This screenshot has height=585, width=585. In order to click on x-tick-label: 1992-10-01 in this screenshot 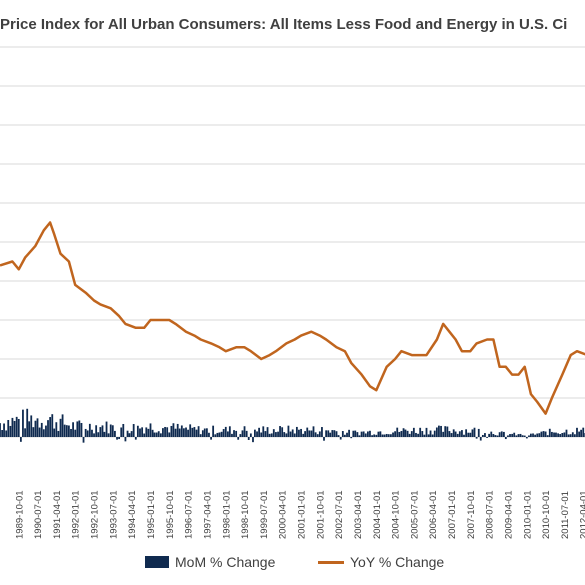, I will do `click(95, 514)`.